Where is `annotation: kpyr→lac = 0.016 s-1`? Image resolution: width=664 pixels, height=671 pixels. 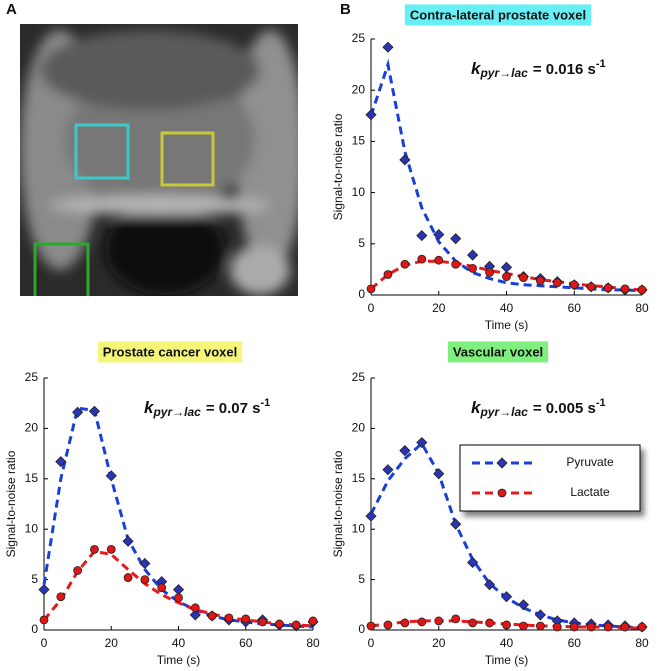
annotation: kpyr→lac = 0.016 s-1 is located at coordinates (538, 69).